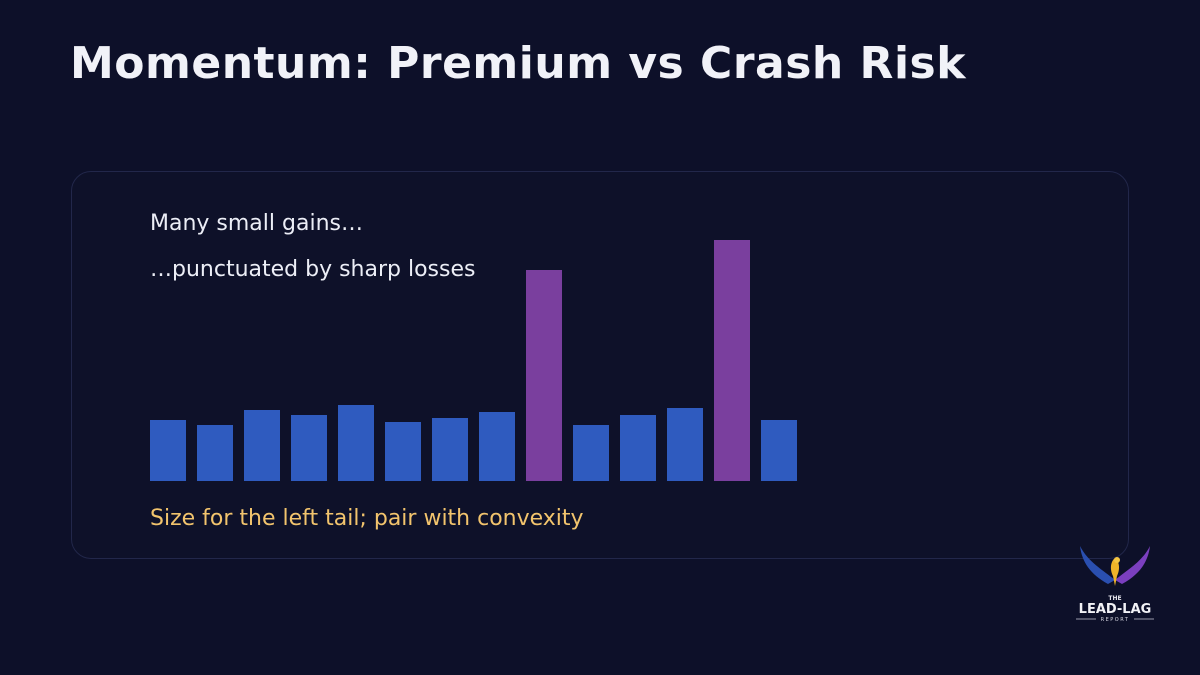 Image resolution: width=1200 pixels, height=675 pixels. Describe the element at coordinates (518, 63) in the screenshot. I see `page-title: Momentum: Premium vs Crash Risk` at that location.